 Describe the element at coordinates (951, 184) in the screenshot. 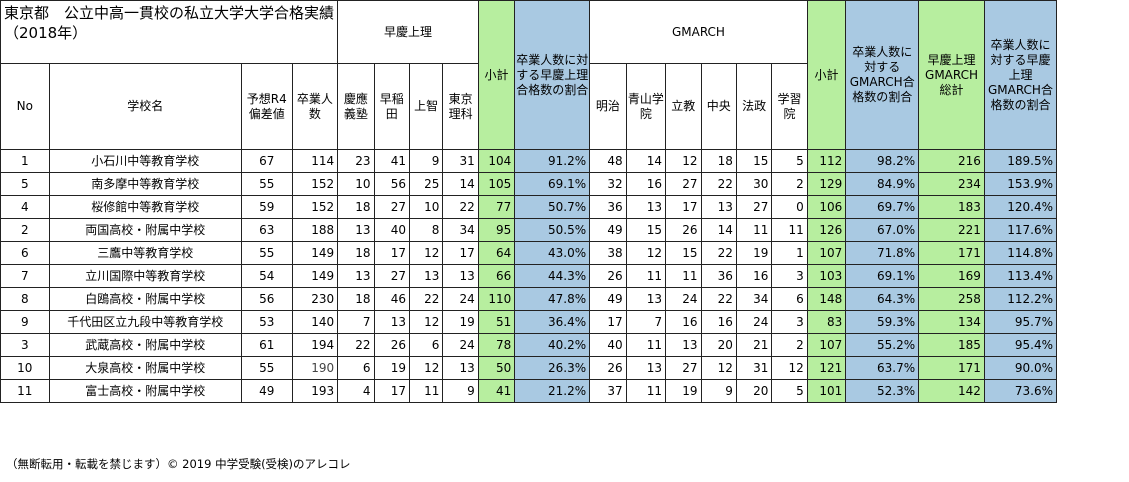

I see `cell-total: 234` at that location.